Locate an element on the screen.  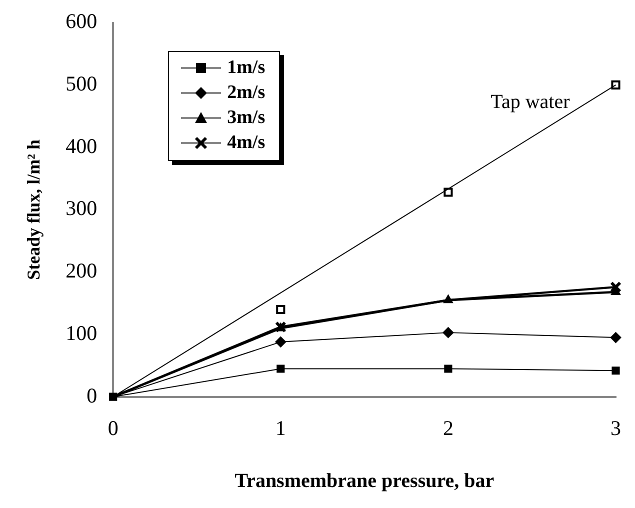
y-tick-label: 300 is located at coordinates (82, 208).